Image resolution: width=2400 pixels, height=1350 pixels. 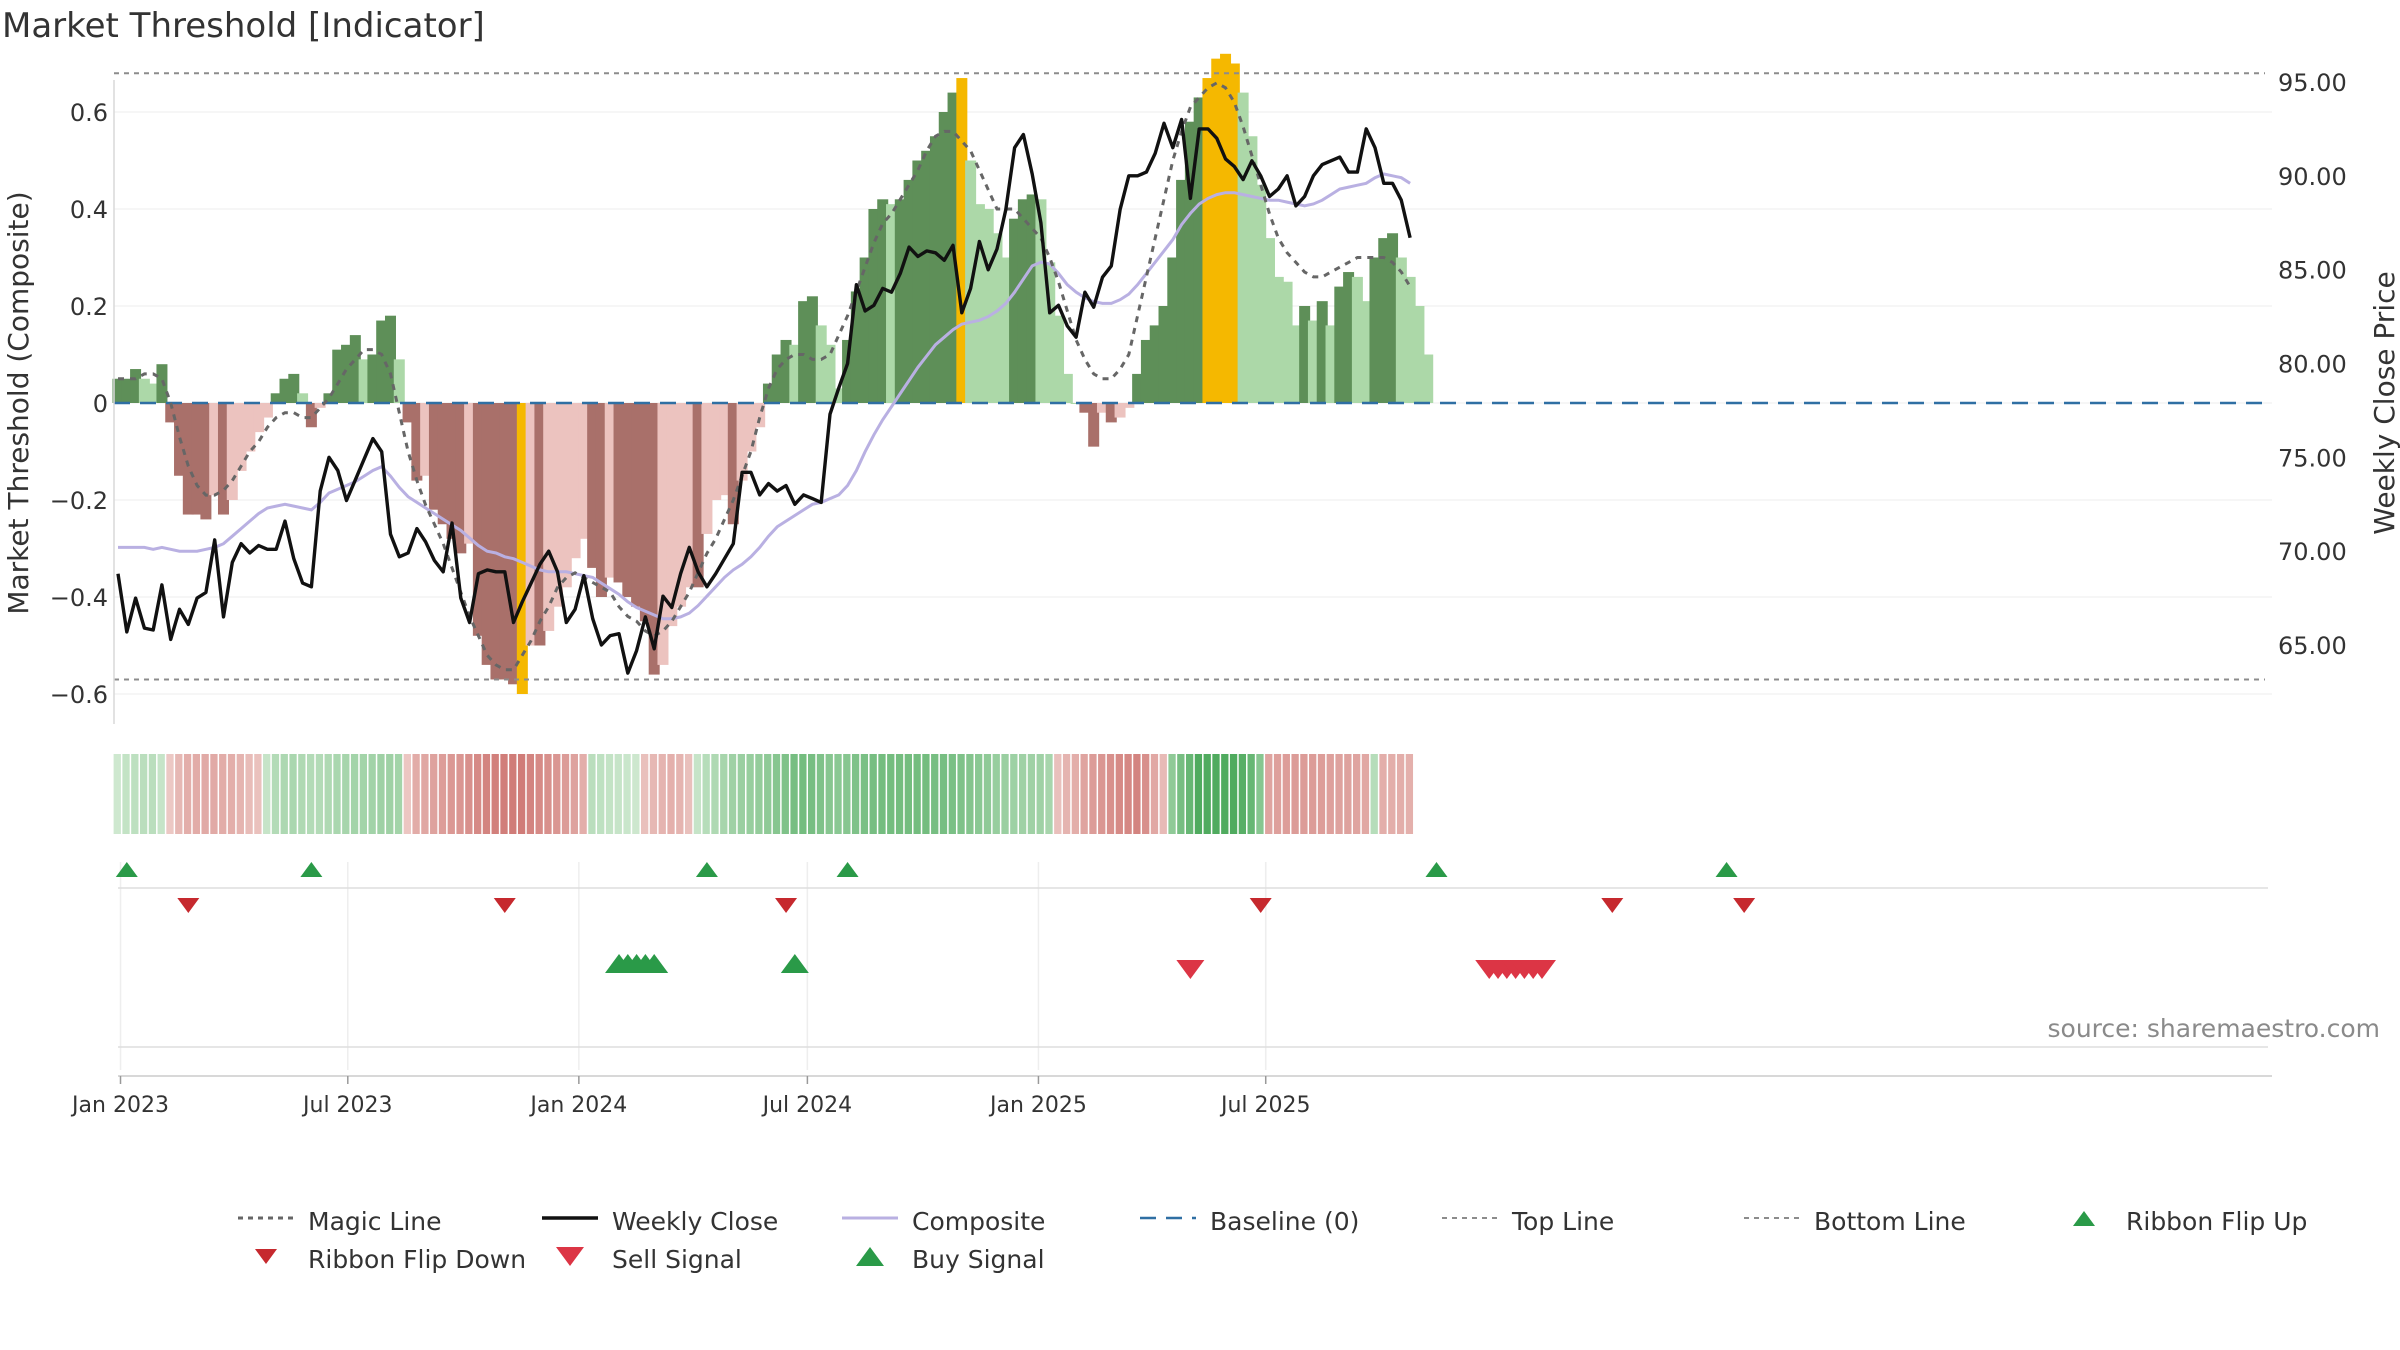 I want to click on left-axis-tick-label: 0.6, so click(x=89, y=113).